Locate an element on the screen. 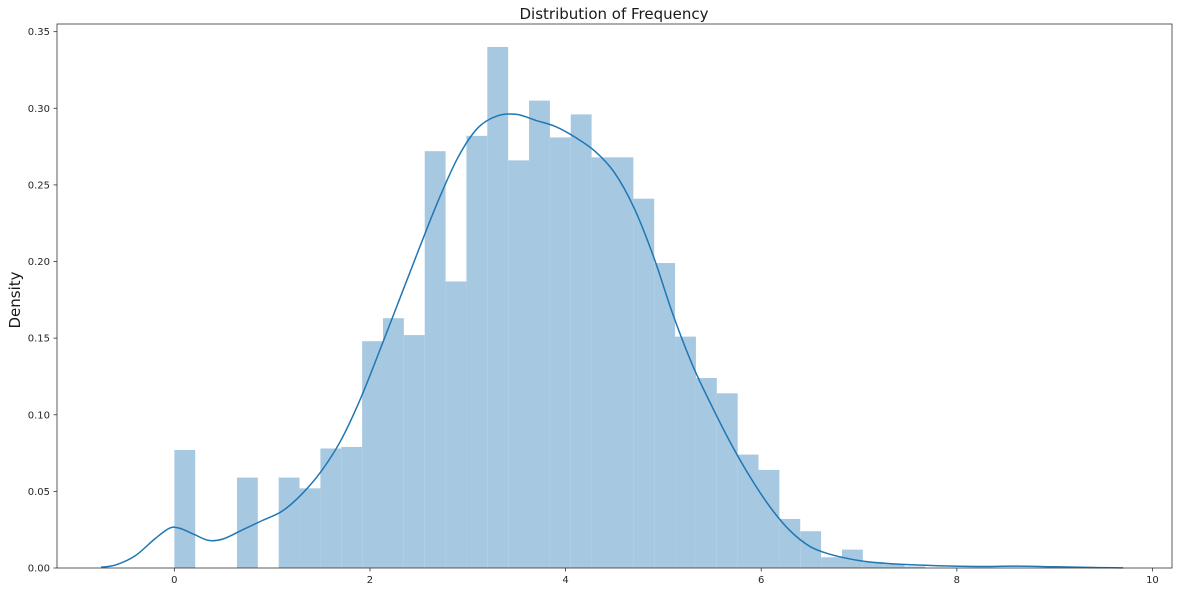  x-tick-label: 8 is located at coordinates (957, 580).